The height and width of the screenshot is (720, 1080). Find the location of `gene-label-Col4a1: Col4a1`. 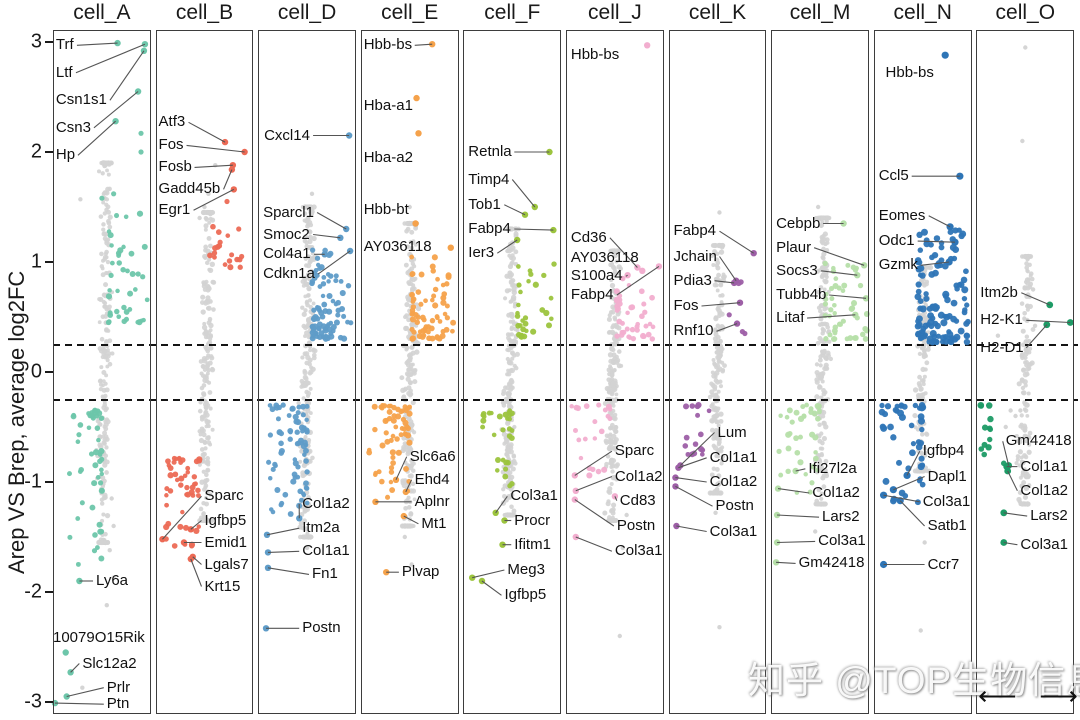

gene-label-Col4a1: Col4a1 is located at coordinates (287, 254).